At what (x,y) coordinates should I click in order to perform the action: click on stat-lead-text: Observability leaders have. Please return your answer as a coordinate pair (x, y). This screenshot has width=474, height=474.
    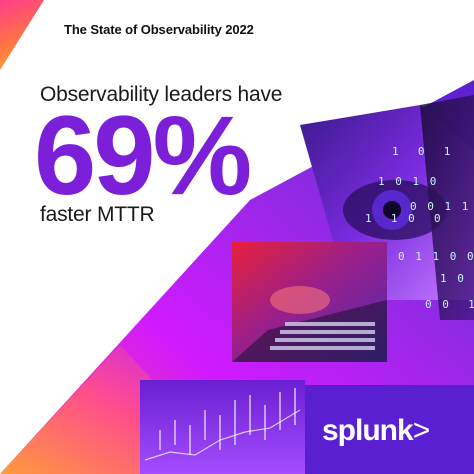
    Looking at the image, I should click on (161, 94).